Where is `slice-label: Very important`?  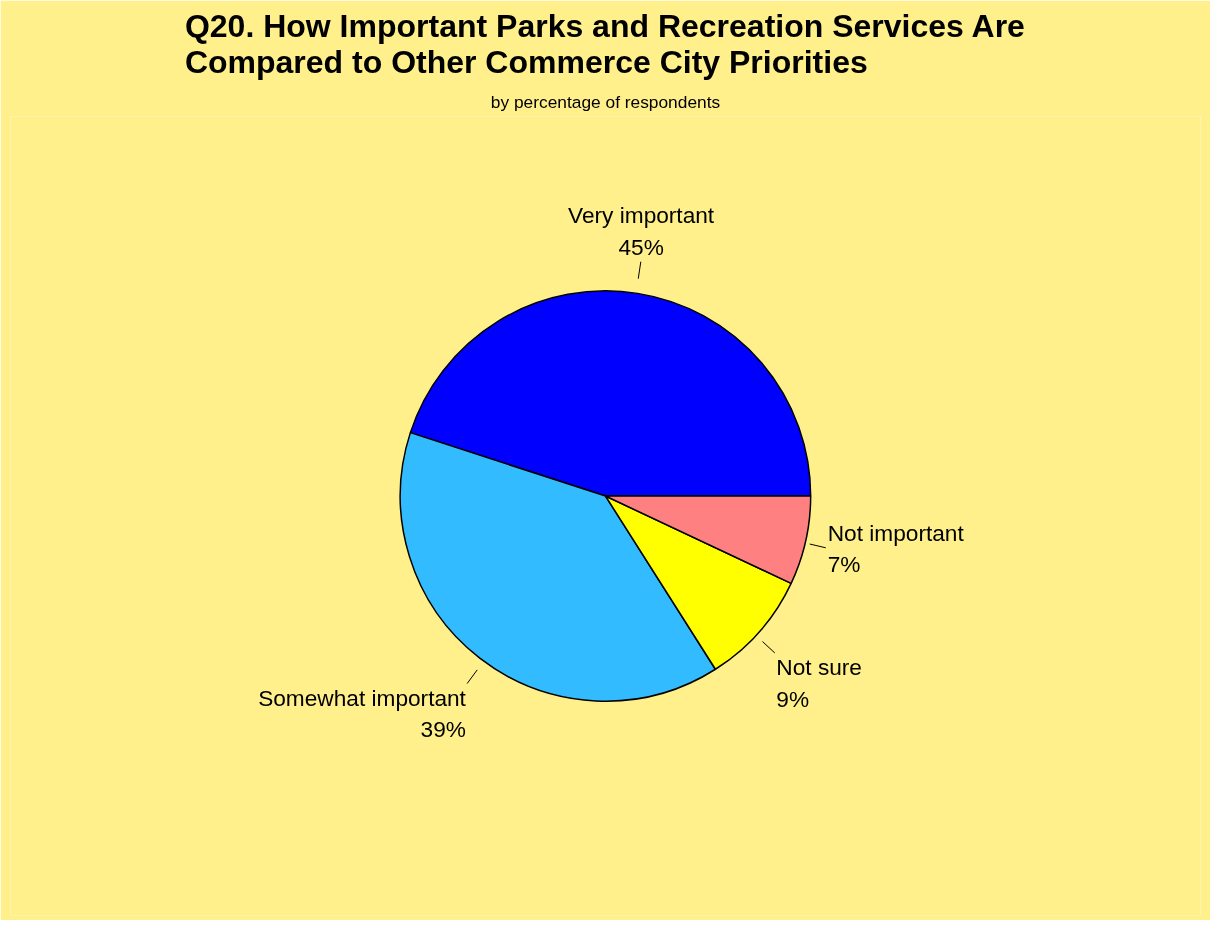
slice-label: Very important is located at coordinates (641, 215).